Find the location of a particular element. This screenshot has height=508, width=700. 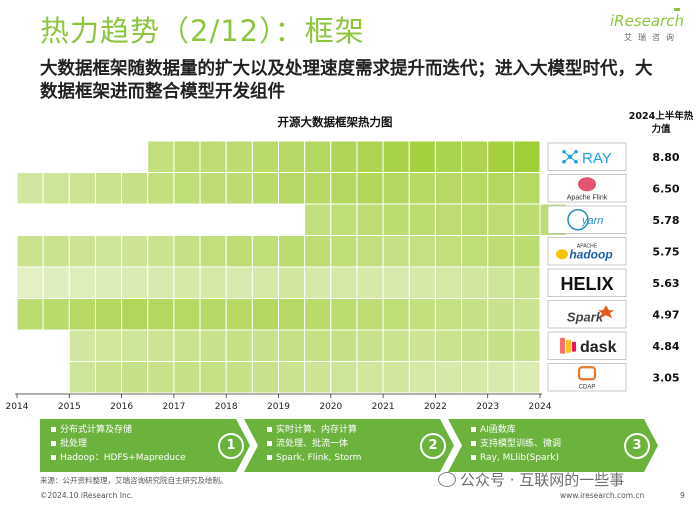

x-tick-label: 2021 is located at coordinates (383, 407).